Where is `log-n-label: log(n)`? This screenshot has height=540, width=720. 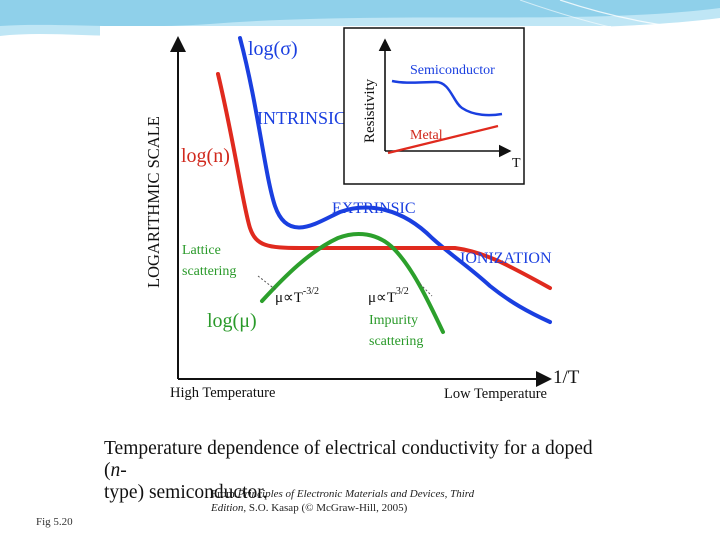
log-n-label: log(n) is located at coordinates (205, 156).